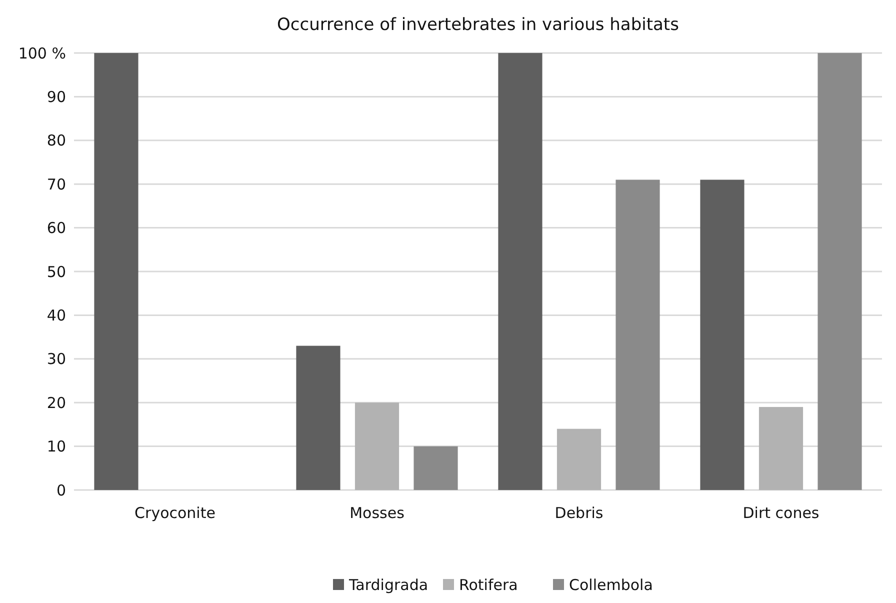  Describe the element at coordinates (579, 513) in the screenshot. I see `x-tick-label: Debris` at that location.